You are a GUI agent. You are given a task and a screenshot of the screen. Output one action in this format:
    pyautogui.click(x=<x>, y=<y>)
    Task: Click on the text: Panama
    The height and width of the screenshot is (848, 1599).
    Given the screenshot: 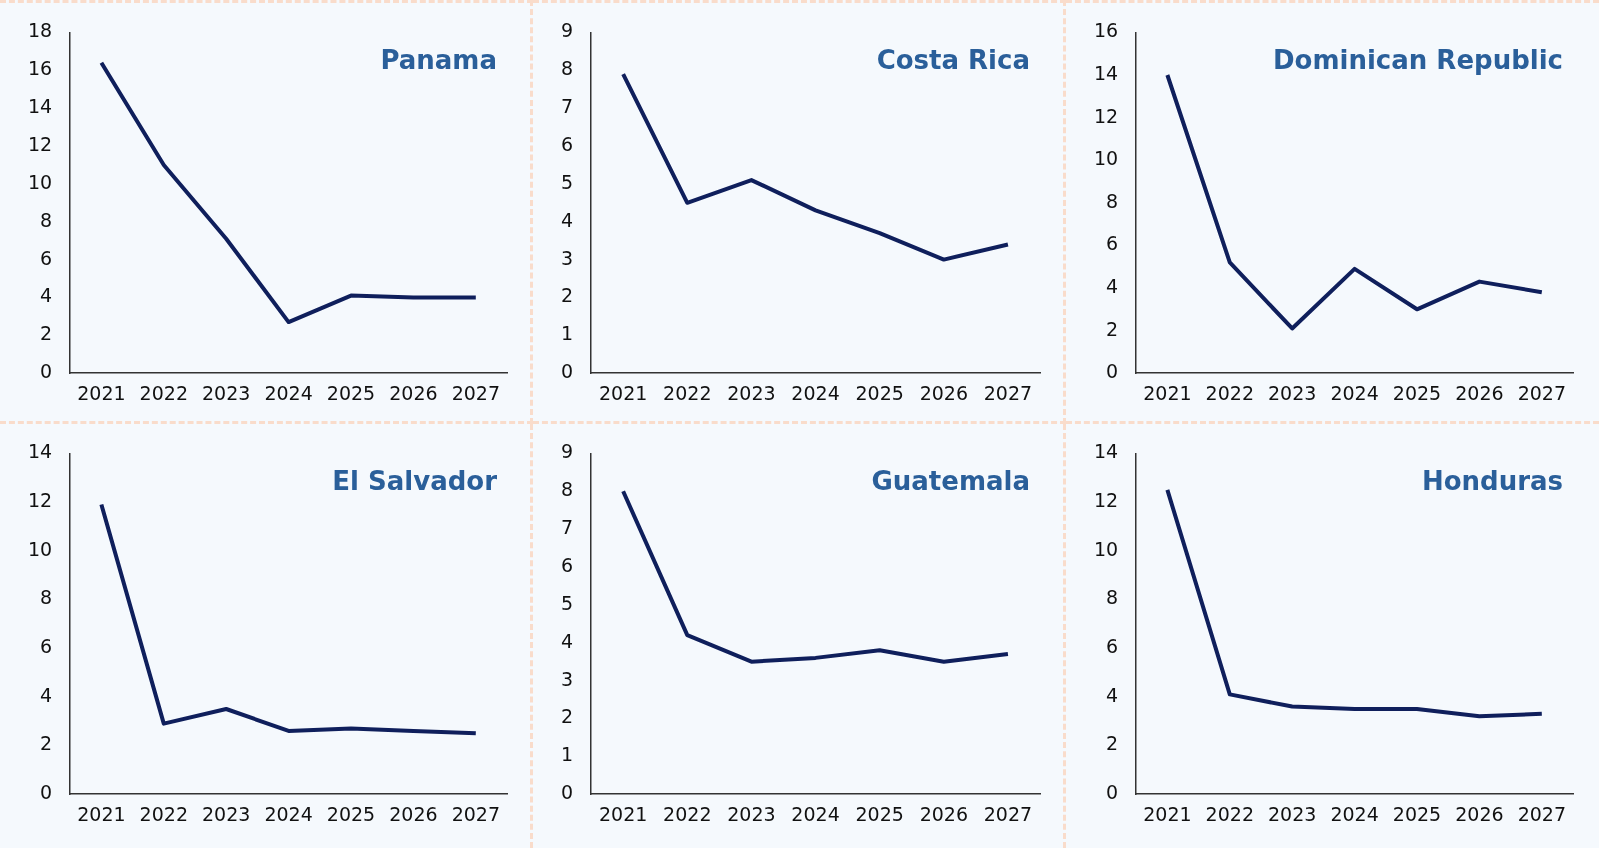 What is the action you would take?
    pyautogui.click(x=438, y=60)
    